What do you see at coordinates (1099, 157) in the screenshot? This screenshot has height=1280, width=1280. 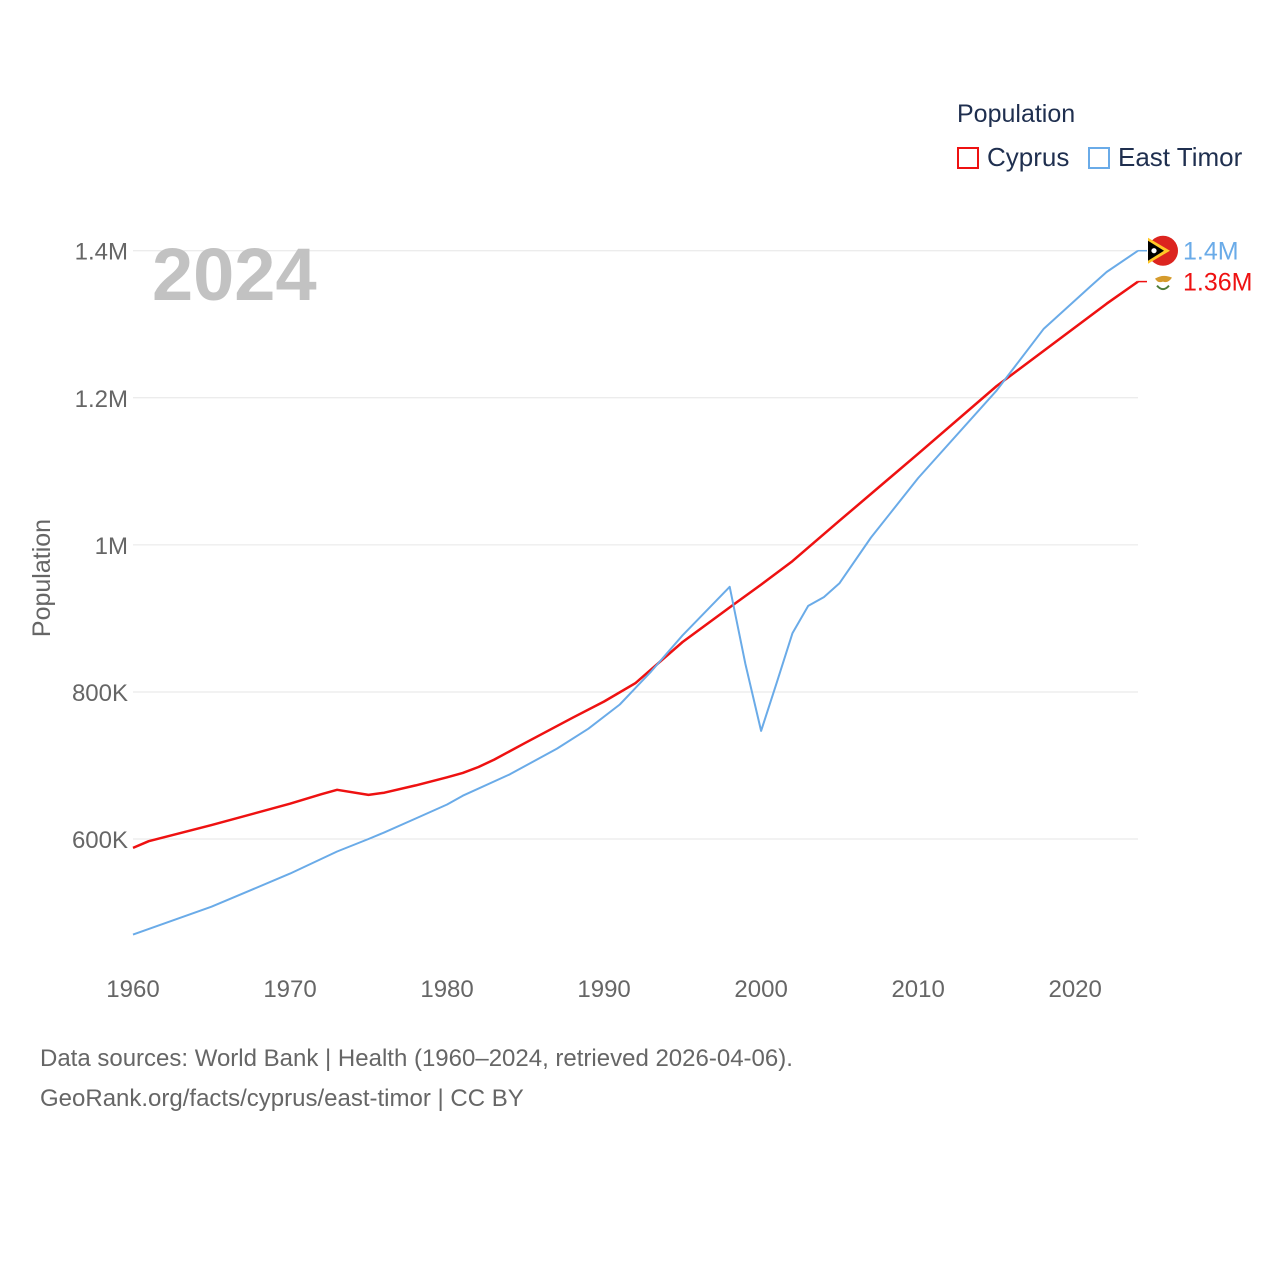 I see `legend-swatch-east-timor` at bounding box center [1099, 157].